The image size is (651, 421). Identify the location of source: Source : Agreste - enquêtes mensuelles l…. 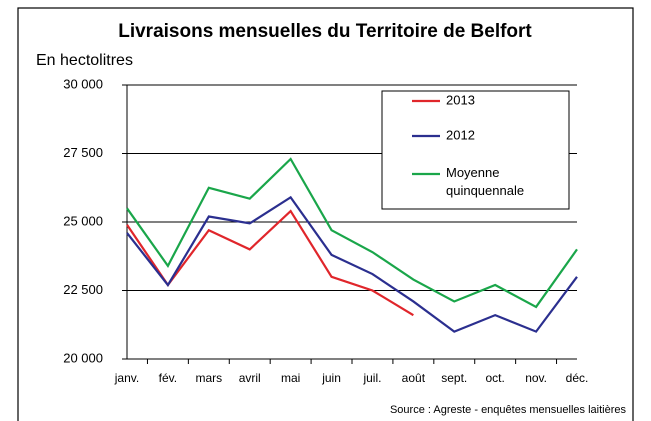
(508, 410).